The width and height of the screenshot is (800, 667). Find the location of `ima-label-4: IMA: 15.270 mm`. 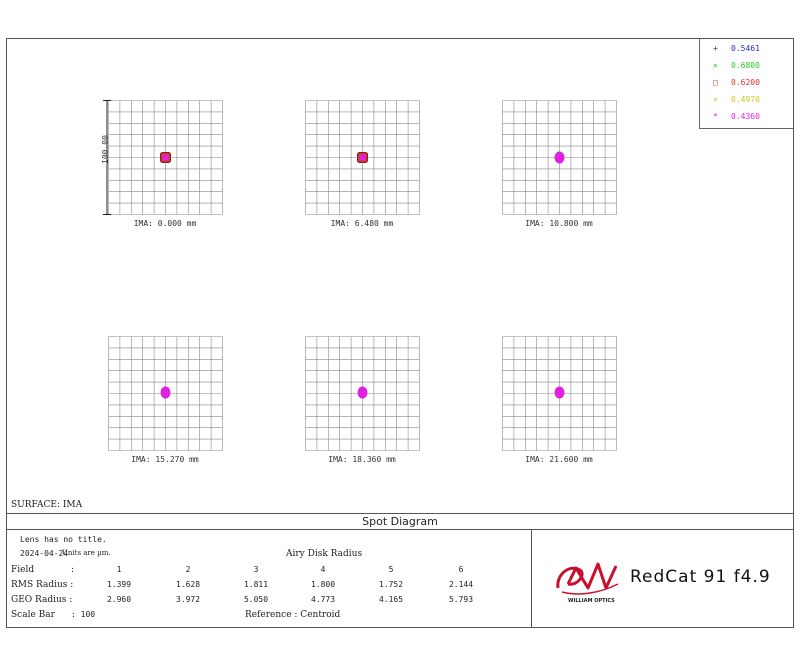

ima-label-4: IMA: 15.270 mm is located at coordinates (165, 459).